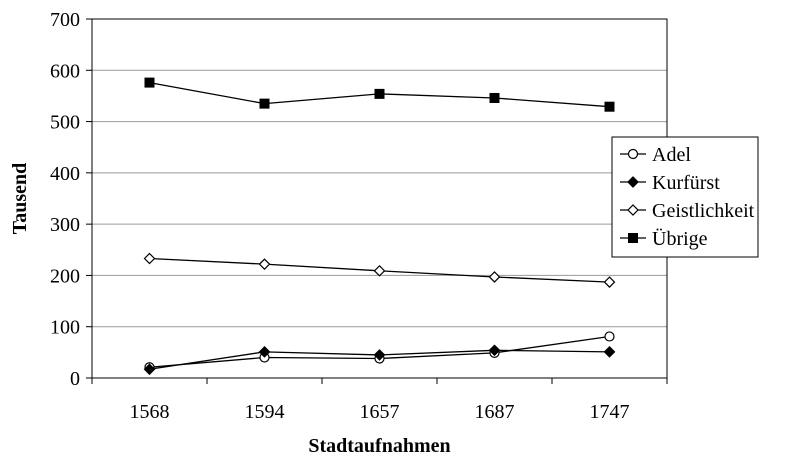 The height and width of the screenshot is (468, 800). Describe the element at coordinates (20, 199) in the screenshot. I see `y-axis-title: Tausend` at that location.